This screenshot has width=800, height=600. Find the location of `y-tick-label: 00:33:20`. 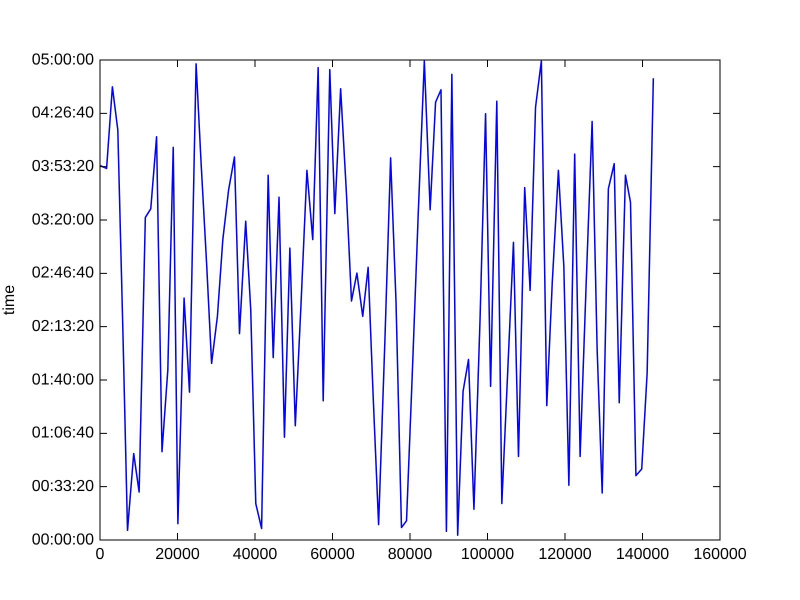

y-tick-label: 00:33:20 is located at coordinates (63, 487).